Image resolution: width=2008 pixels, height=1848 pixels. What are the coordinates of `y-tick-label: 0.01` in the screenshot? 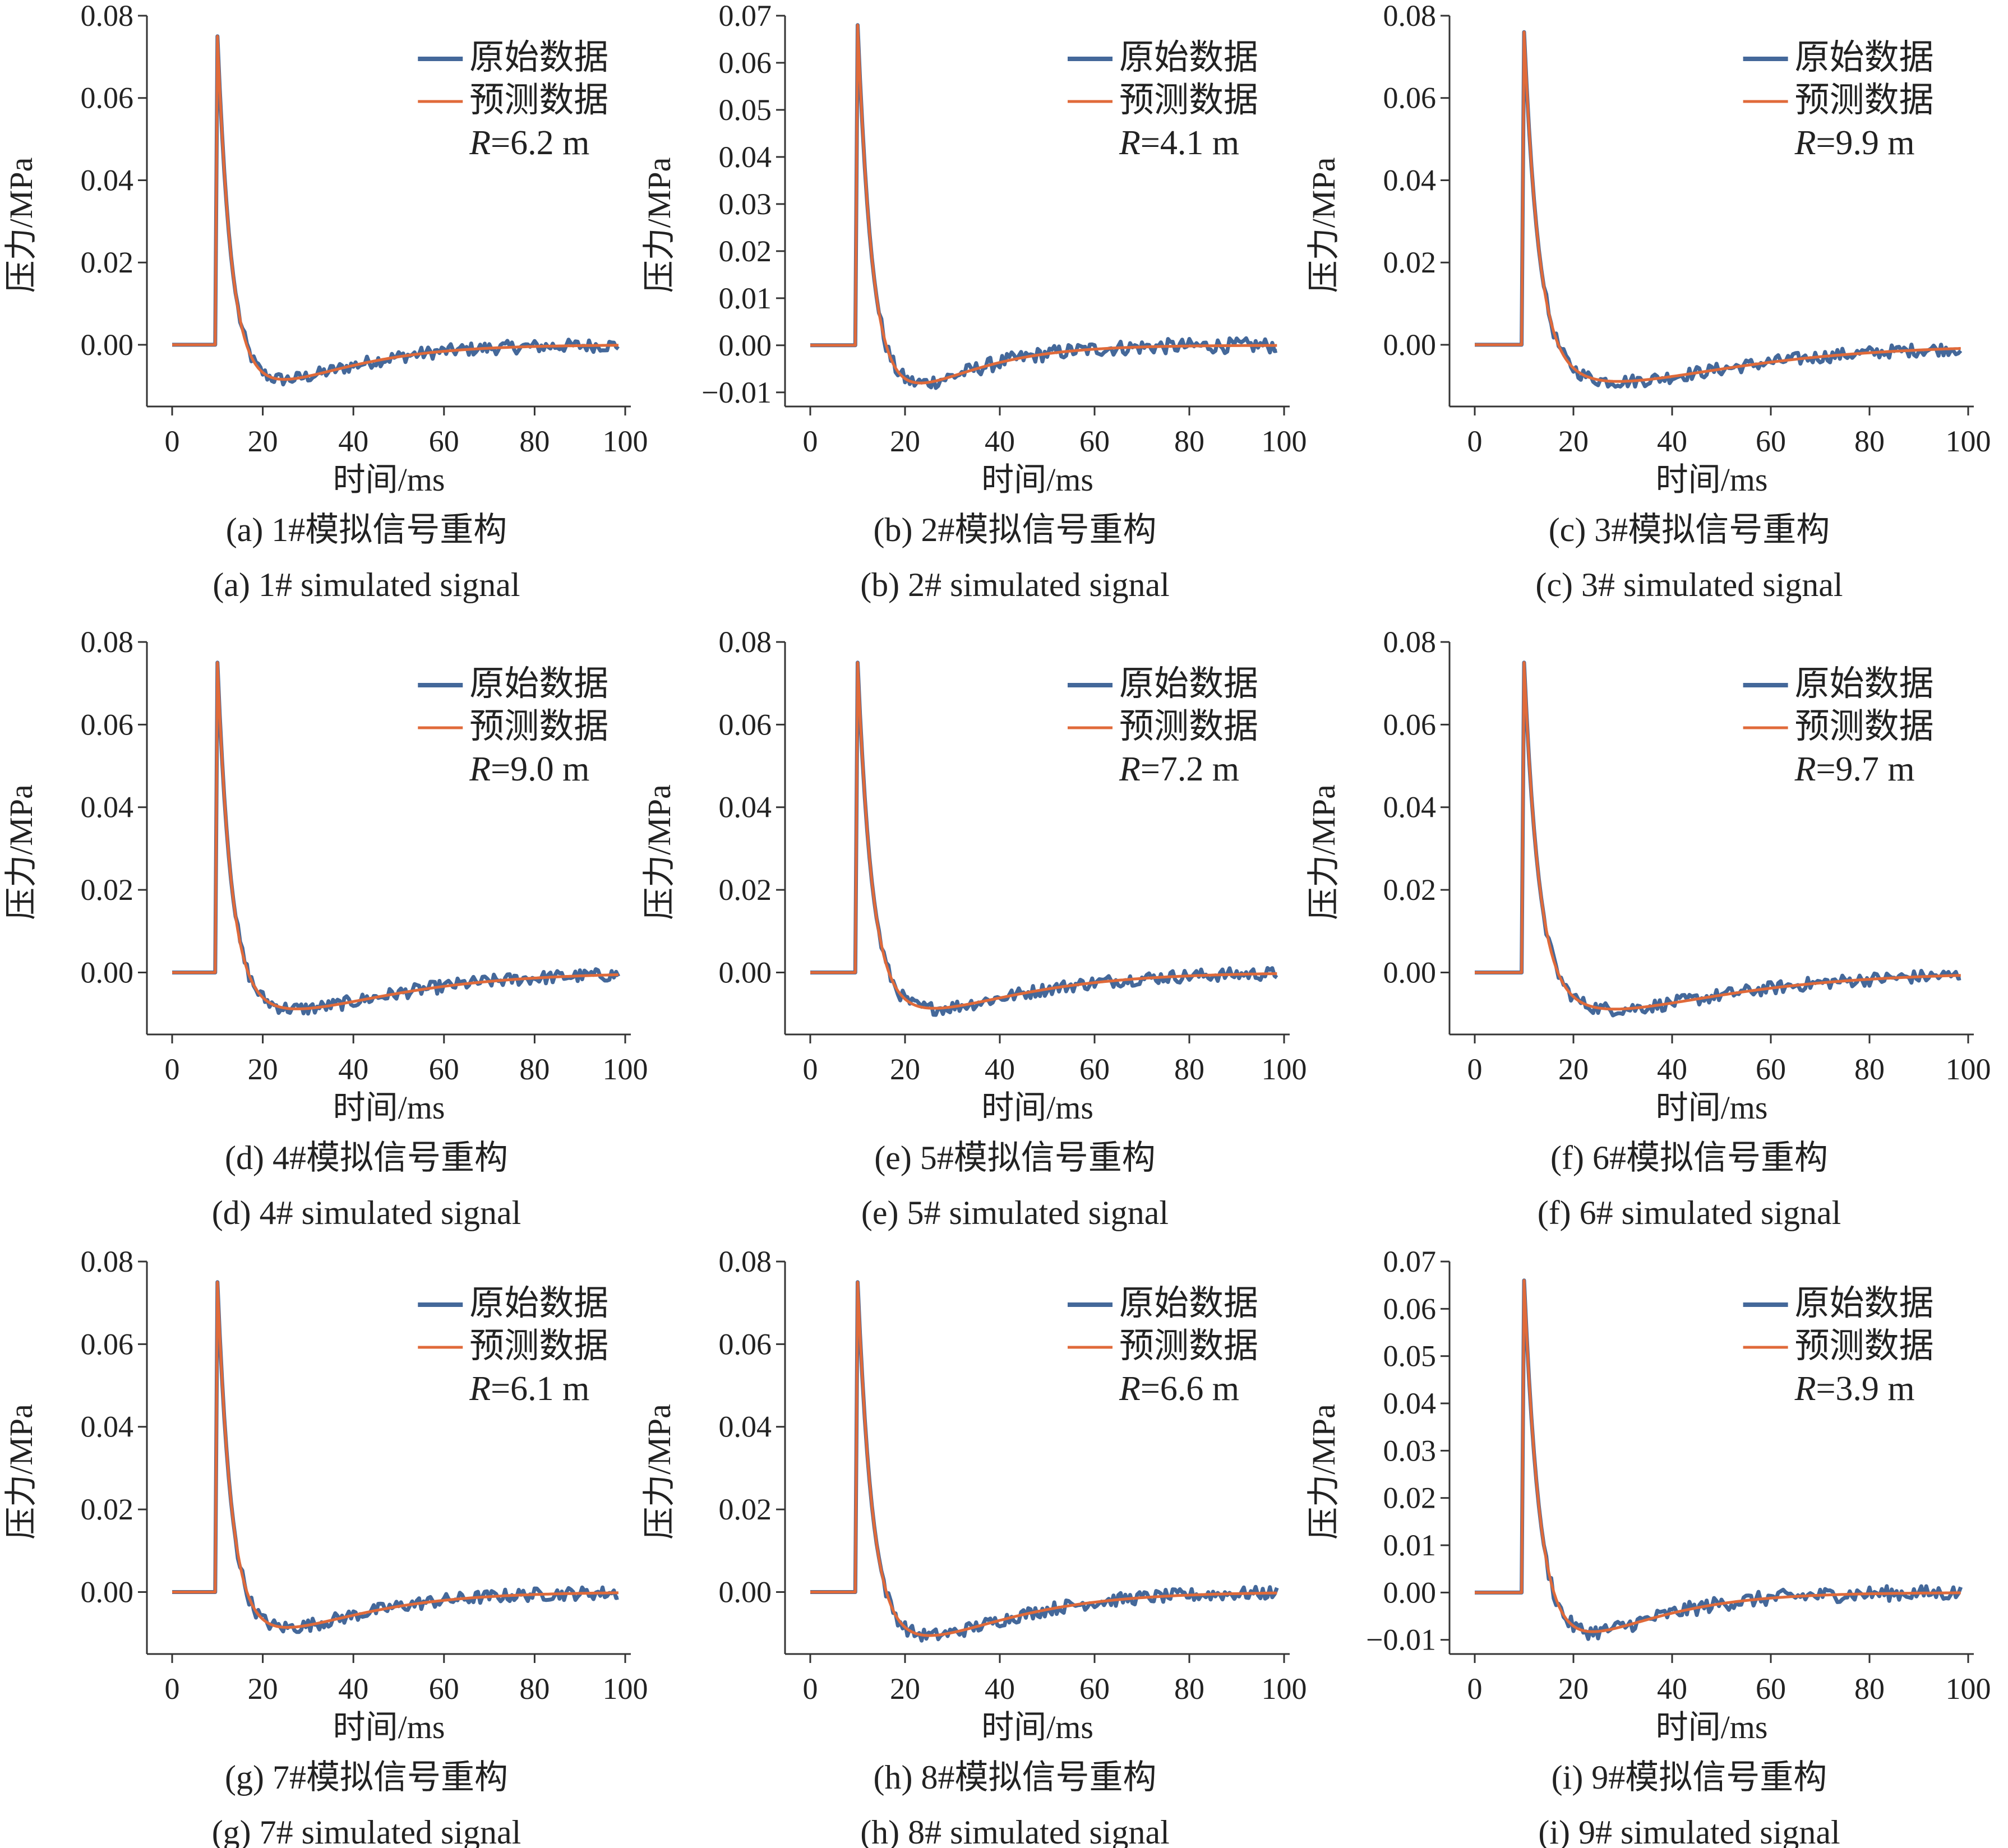 It's located at (745, 298).